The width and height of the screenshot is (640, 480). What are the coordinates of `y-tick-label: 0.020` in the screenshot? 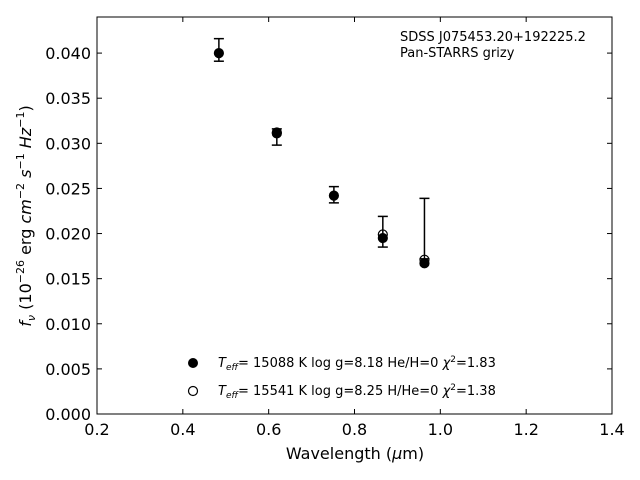 It's located at (68, 234).